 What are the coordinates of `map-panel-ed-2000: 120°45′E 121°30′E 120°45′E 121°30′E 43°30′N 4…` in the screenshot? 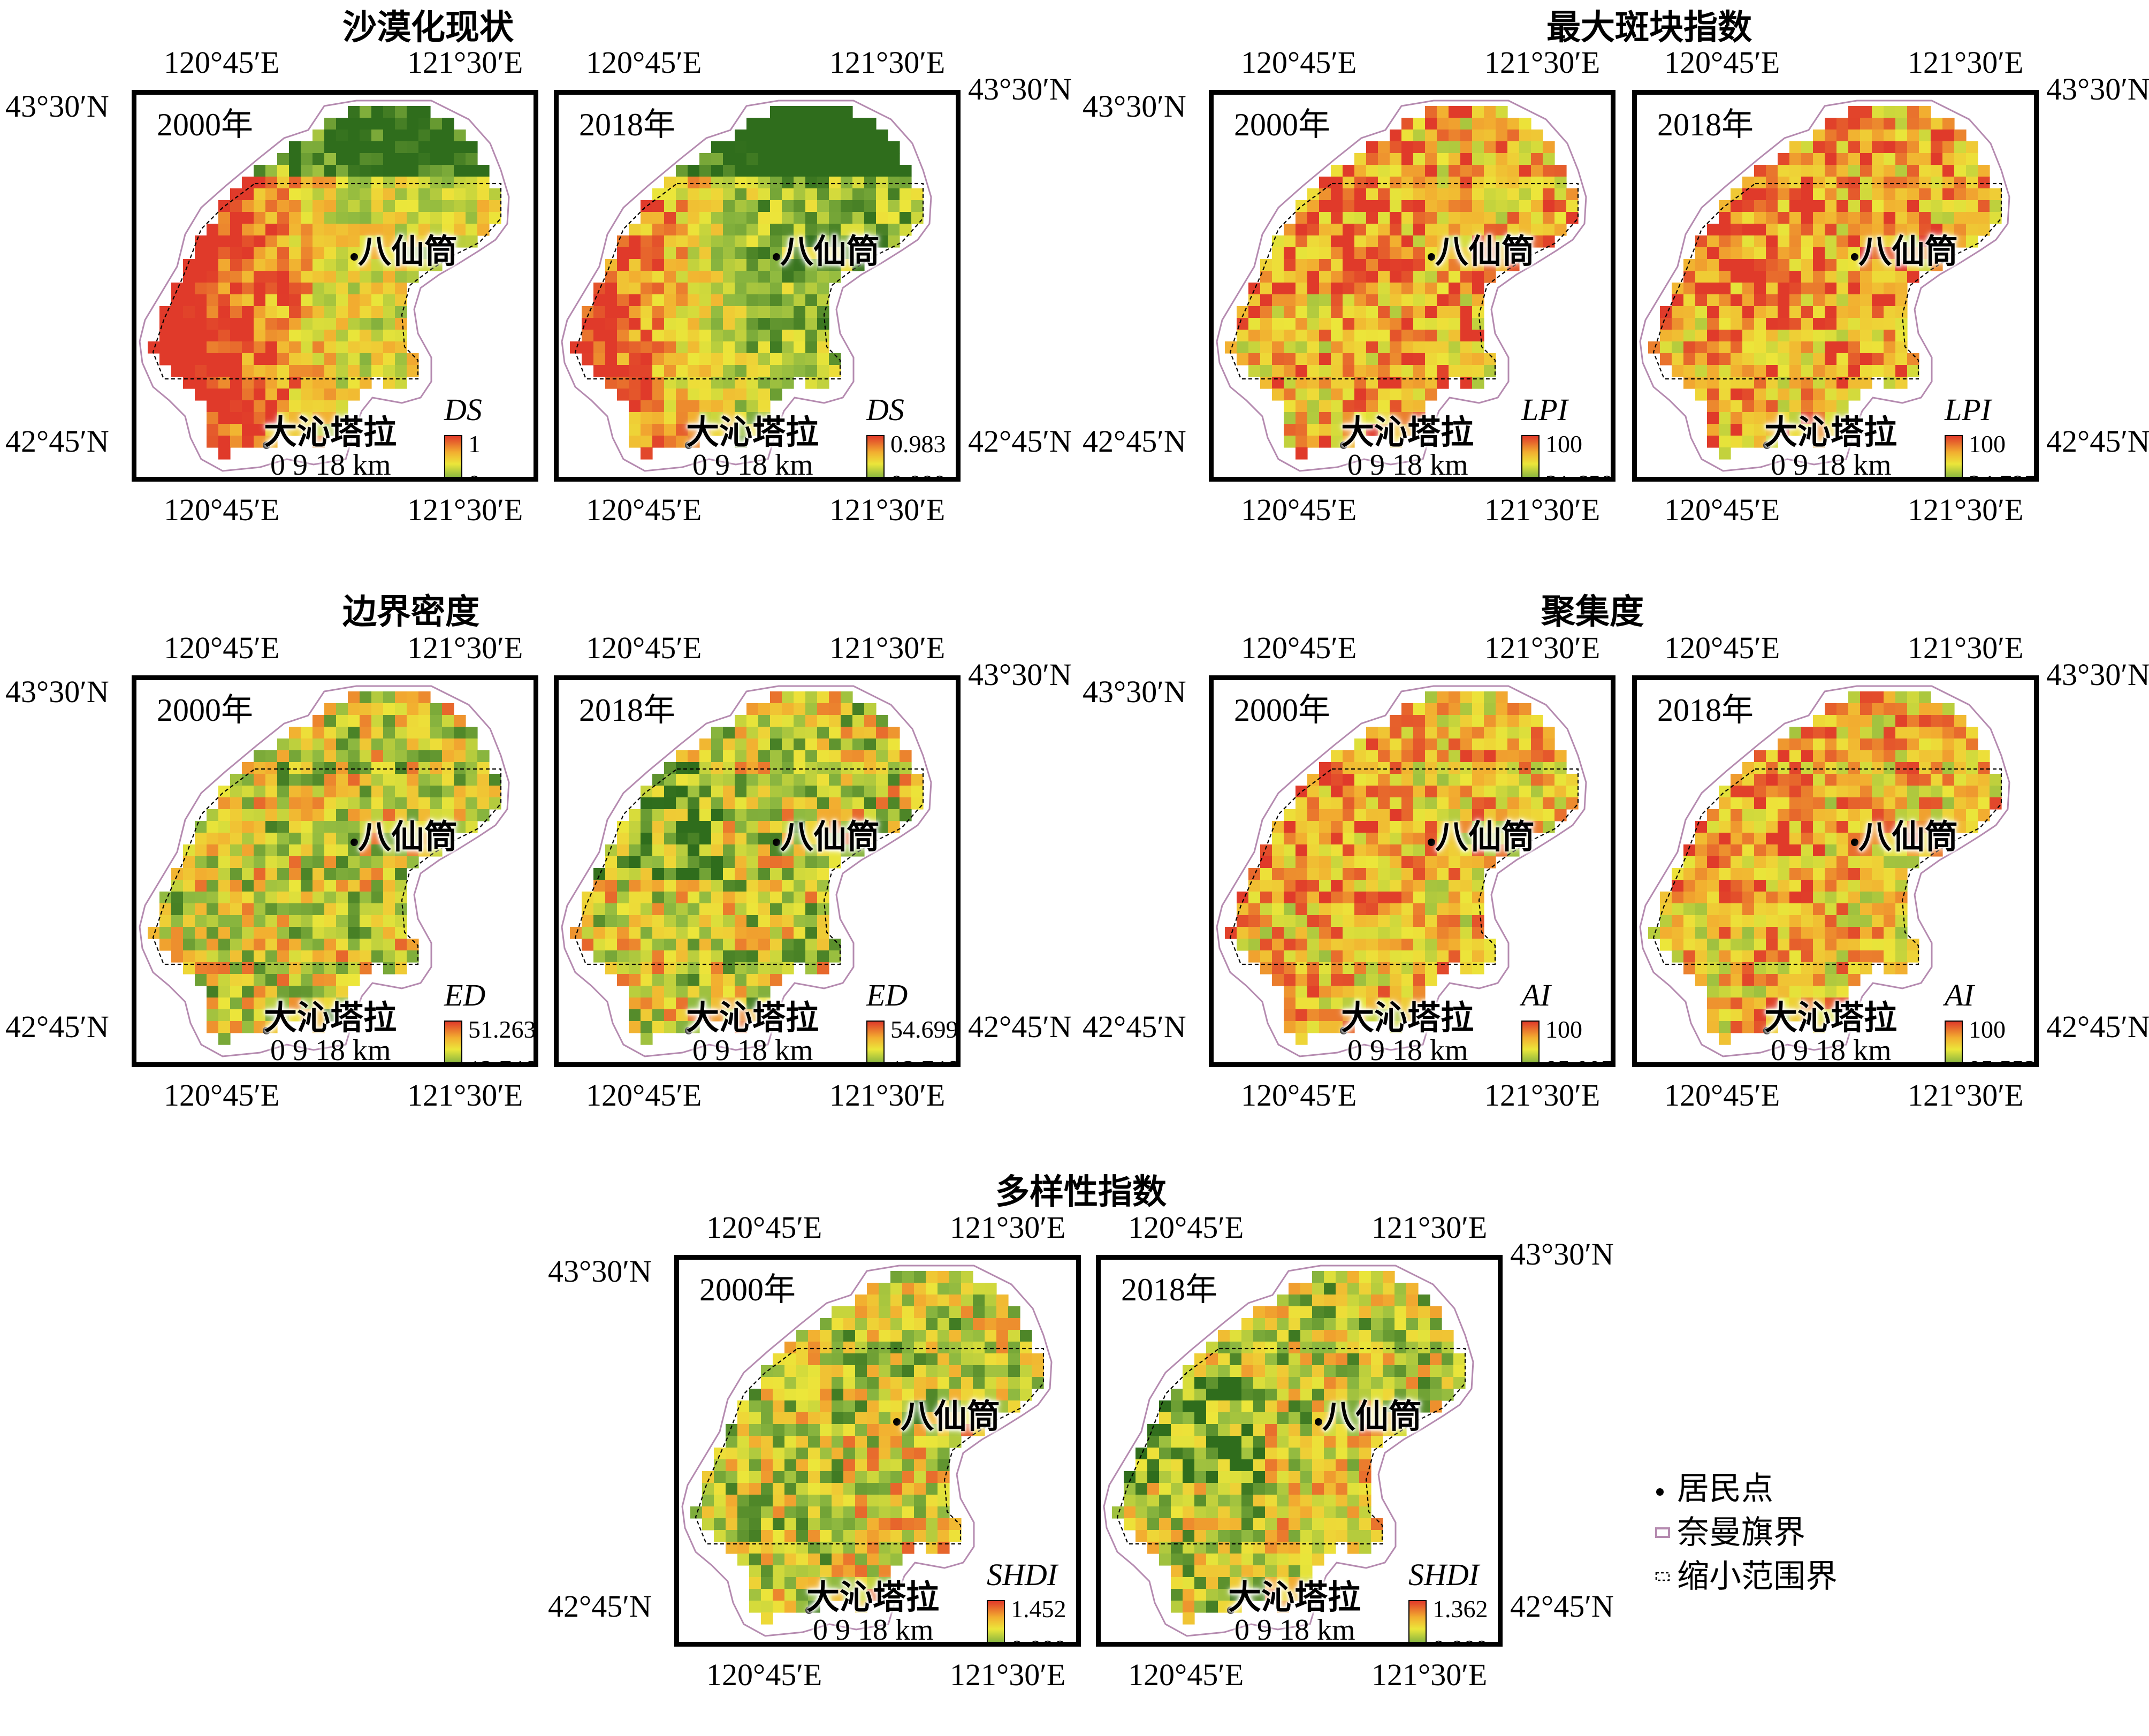 It's located at (336, 869).